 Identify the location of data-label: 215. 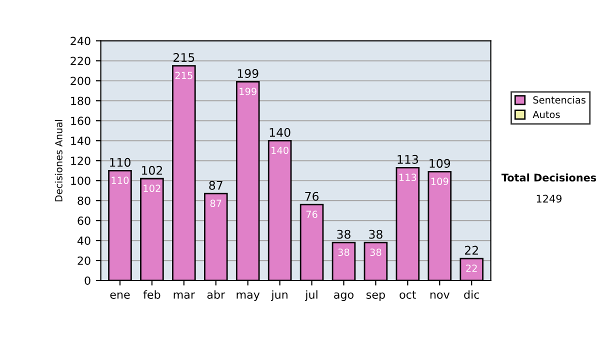
(183, 76).